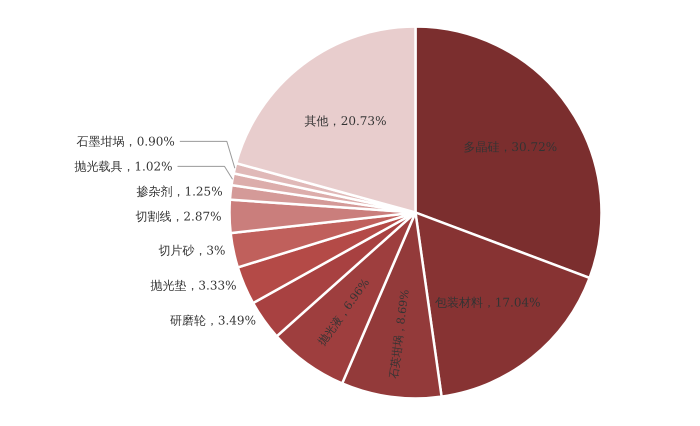 The image size is (700, 426). Describe the element at coordinates (345, 121) in the screenshot. I see `slice-label: 其他，20.73%` at that location.